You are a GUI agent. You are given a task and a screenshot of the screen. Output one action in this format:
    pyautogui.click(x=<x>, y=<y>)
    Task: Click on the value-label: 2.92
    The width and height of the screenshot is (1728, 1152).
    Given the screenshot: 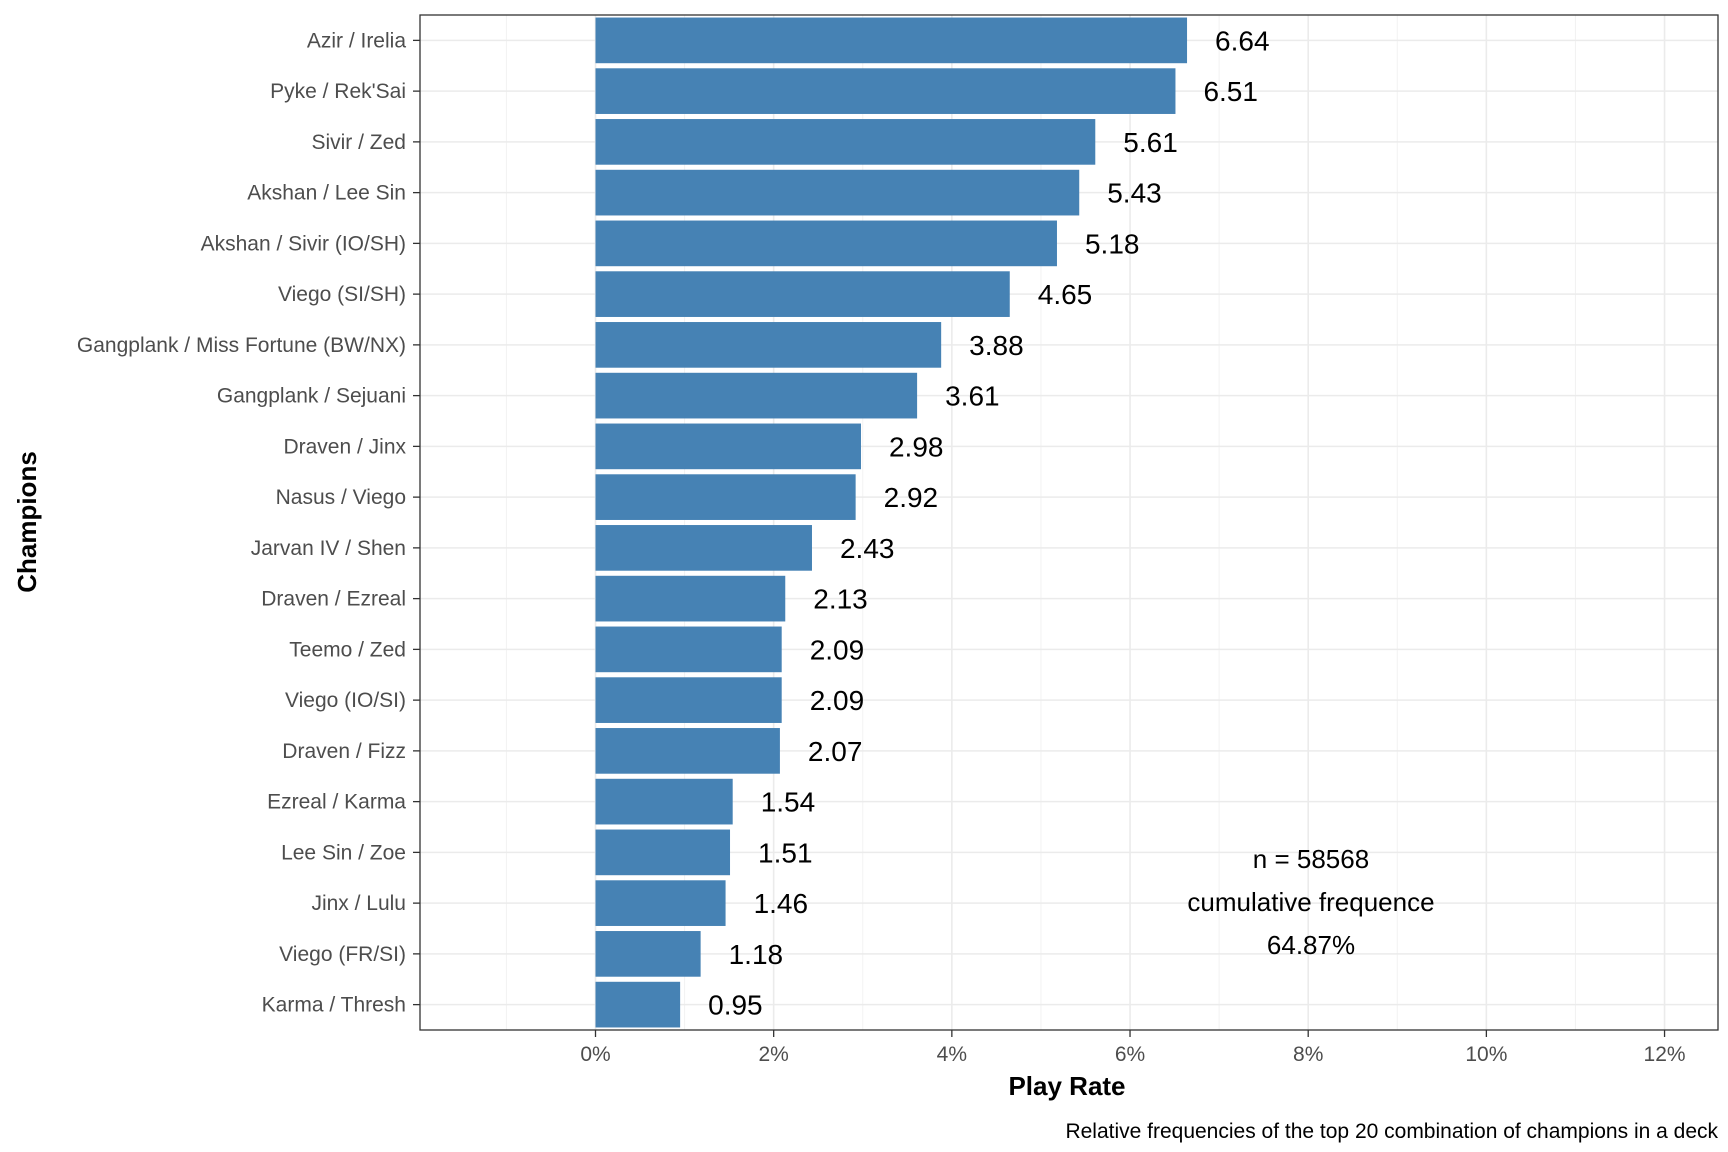 What is the action you would take?
    pyautogui.click(x=911, y=497)
    